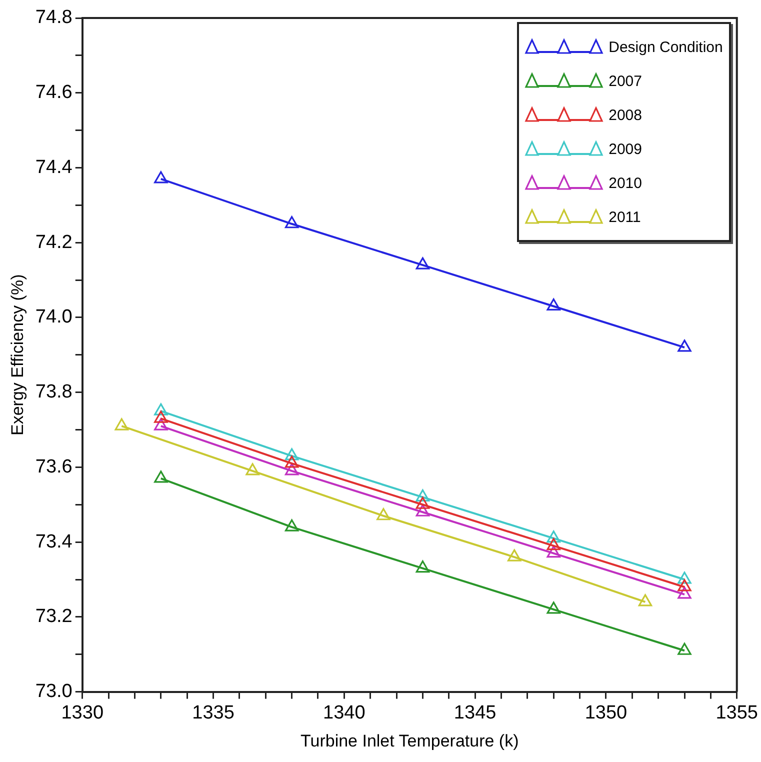 Image resolution: width=761 pixels, height=762 pixels. What do you see at coordinates (625, 183) in the screenshot?
I see `legend-label: 2010` at bounding box center [625, 183].